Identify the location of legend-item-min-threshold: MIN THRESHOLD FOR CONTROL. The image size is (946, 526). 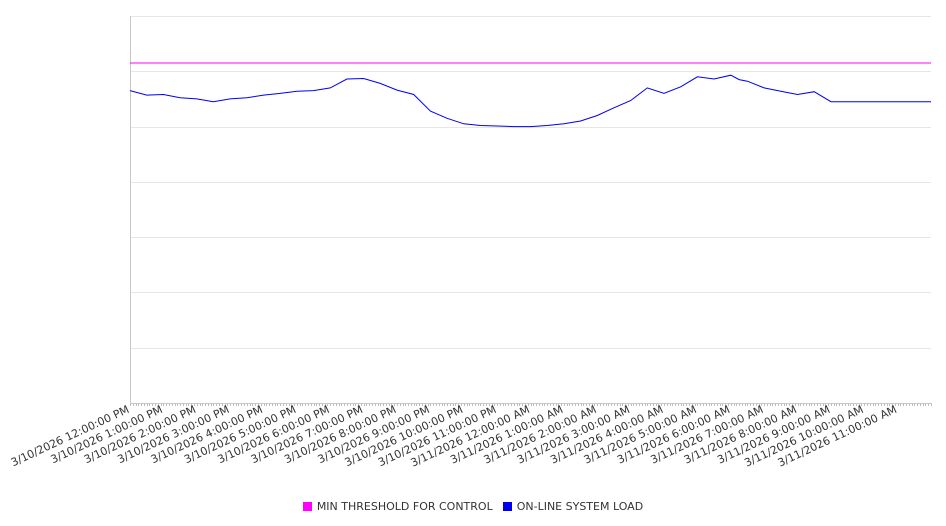
(397, 506).